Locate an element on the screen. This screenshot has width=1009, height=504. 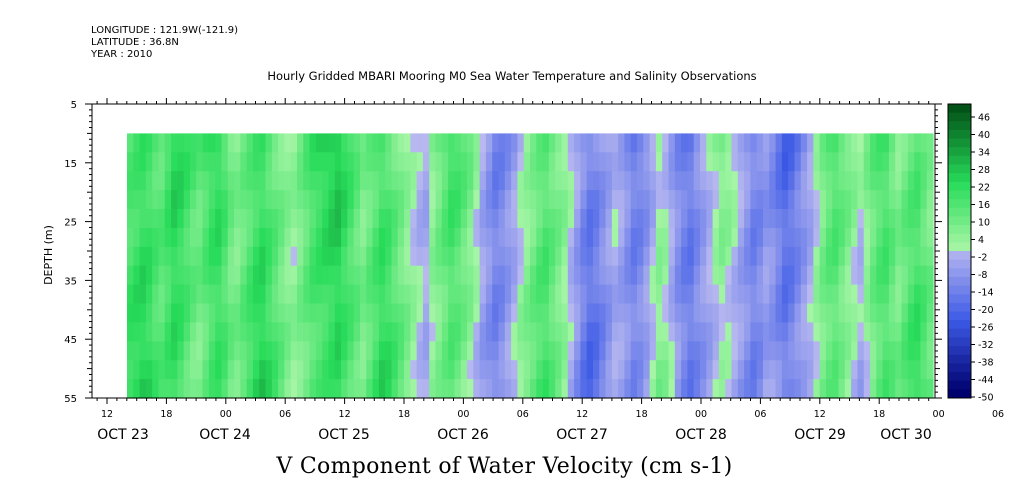
x-date-label: OCT 27 is located at coordinates (582, 435).